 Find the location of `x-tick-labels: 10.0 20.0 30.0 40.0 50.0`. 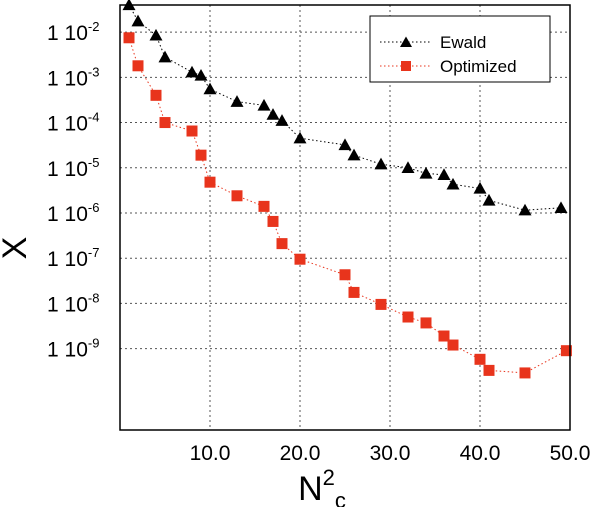

x-tick-labels: 10.0 20.0 30.0 40.0 50.0 is located at coordinates (390, 453).